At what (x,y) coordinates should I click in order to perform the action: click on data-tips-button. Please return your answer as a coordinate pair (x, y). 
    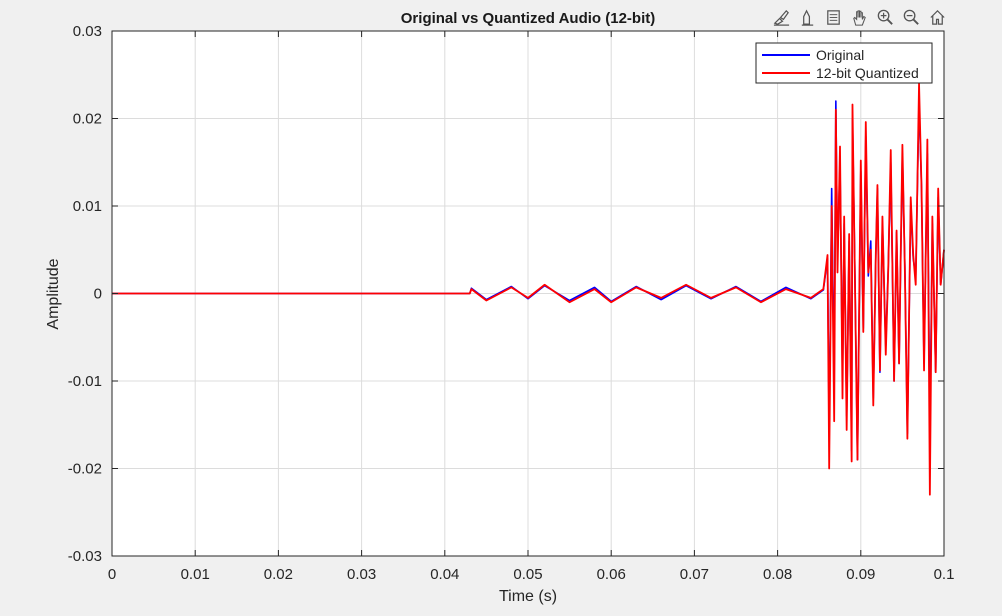
    Looking at the image, I should click on (807, 17).